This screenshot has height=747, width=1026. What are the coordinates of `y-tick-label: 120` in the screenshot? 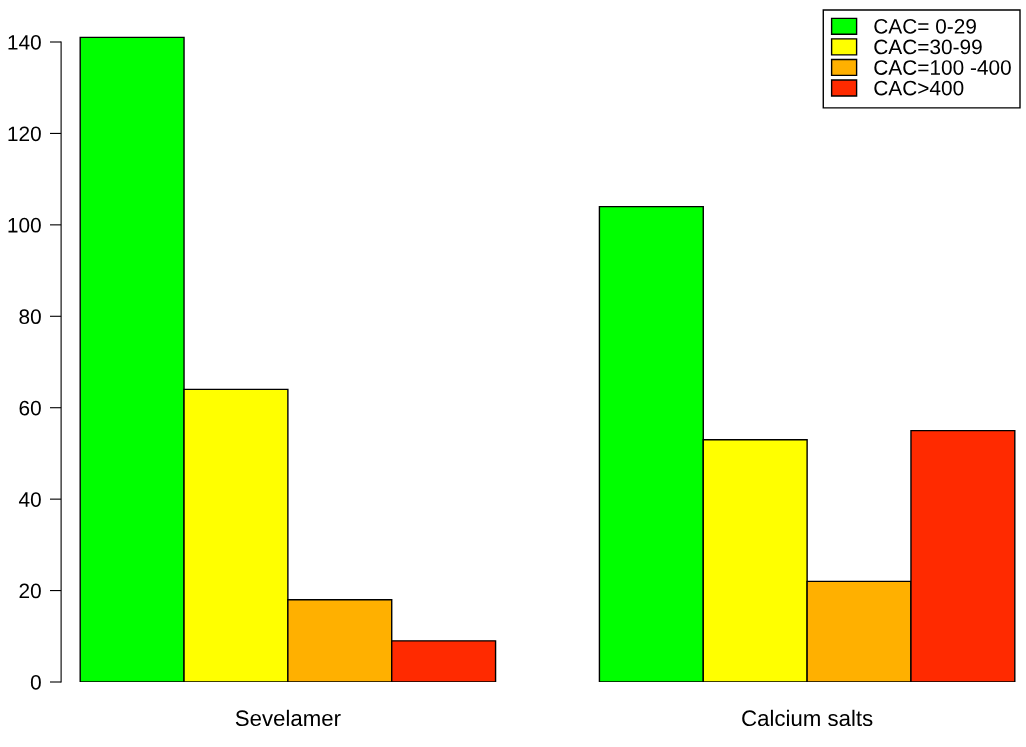 It's located at (24, 134).